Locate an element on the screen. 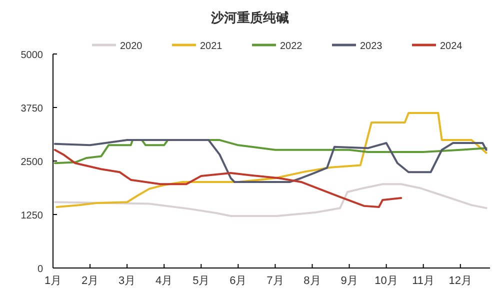 The width and height of the screenshot is (500, 300). y-tick-label: 2500 is located at coordinates (32, 162).